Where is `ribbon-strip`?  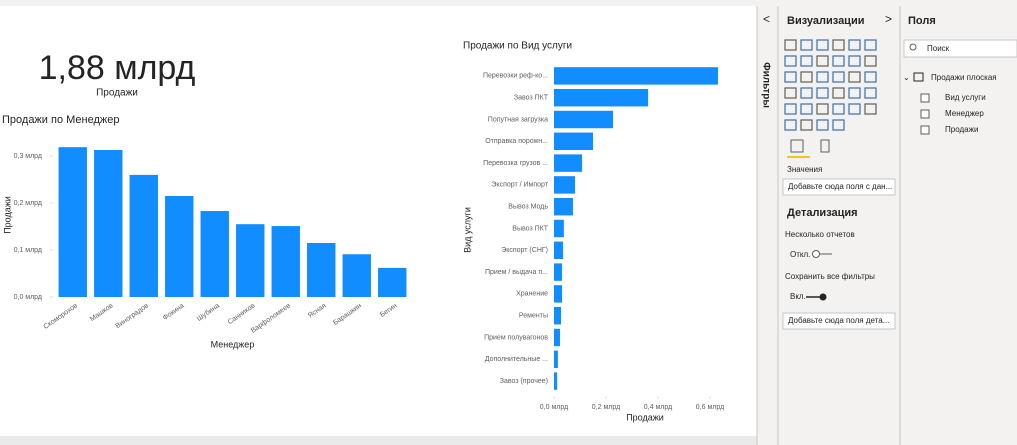
ribbon-strip is located at coordinates (508, 3).